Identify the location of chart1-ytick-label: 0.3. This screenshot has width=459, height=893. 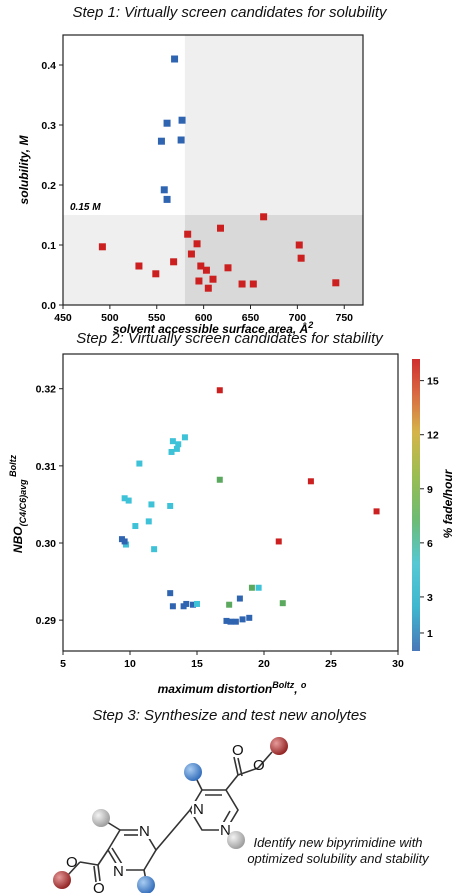
(48, 126).